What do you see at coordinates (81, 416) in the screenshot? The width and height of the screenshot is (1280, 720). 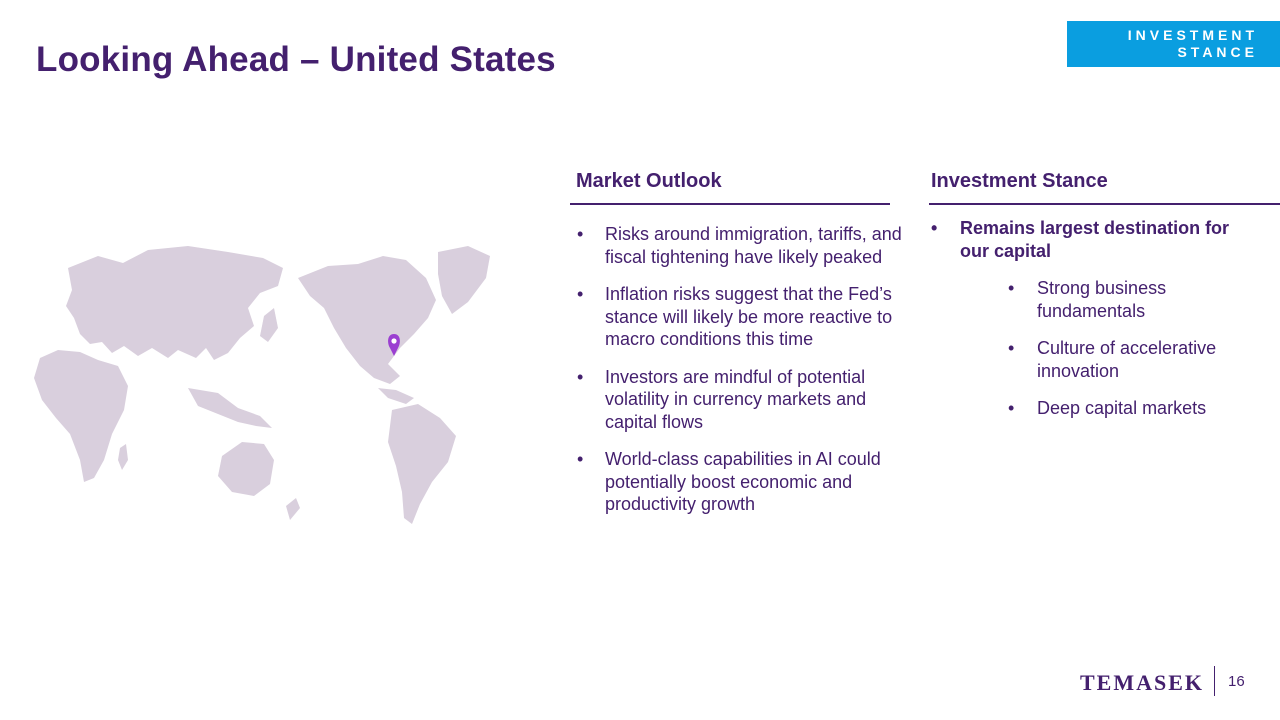 I see `africa-landmass` at bounding box center [81, 416].